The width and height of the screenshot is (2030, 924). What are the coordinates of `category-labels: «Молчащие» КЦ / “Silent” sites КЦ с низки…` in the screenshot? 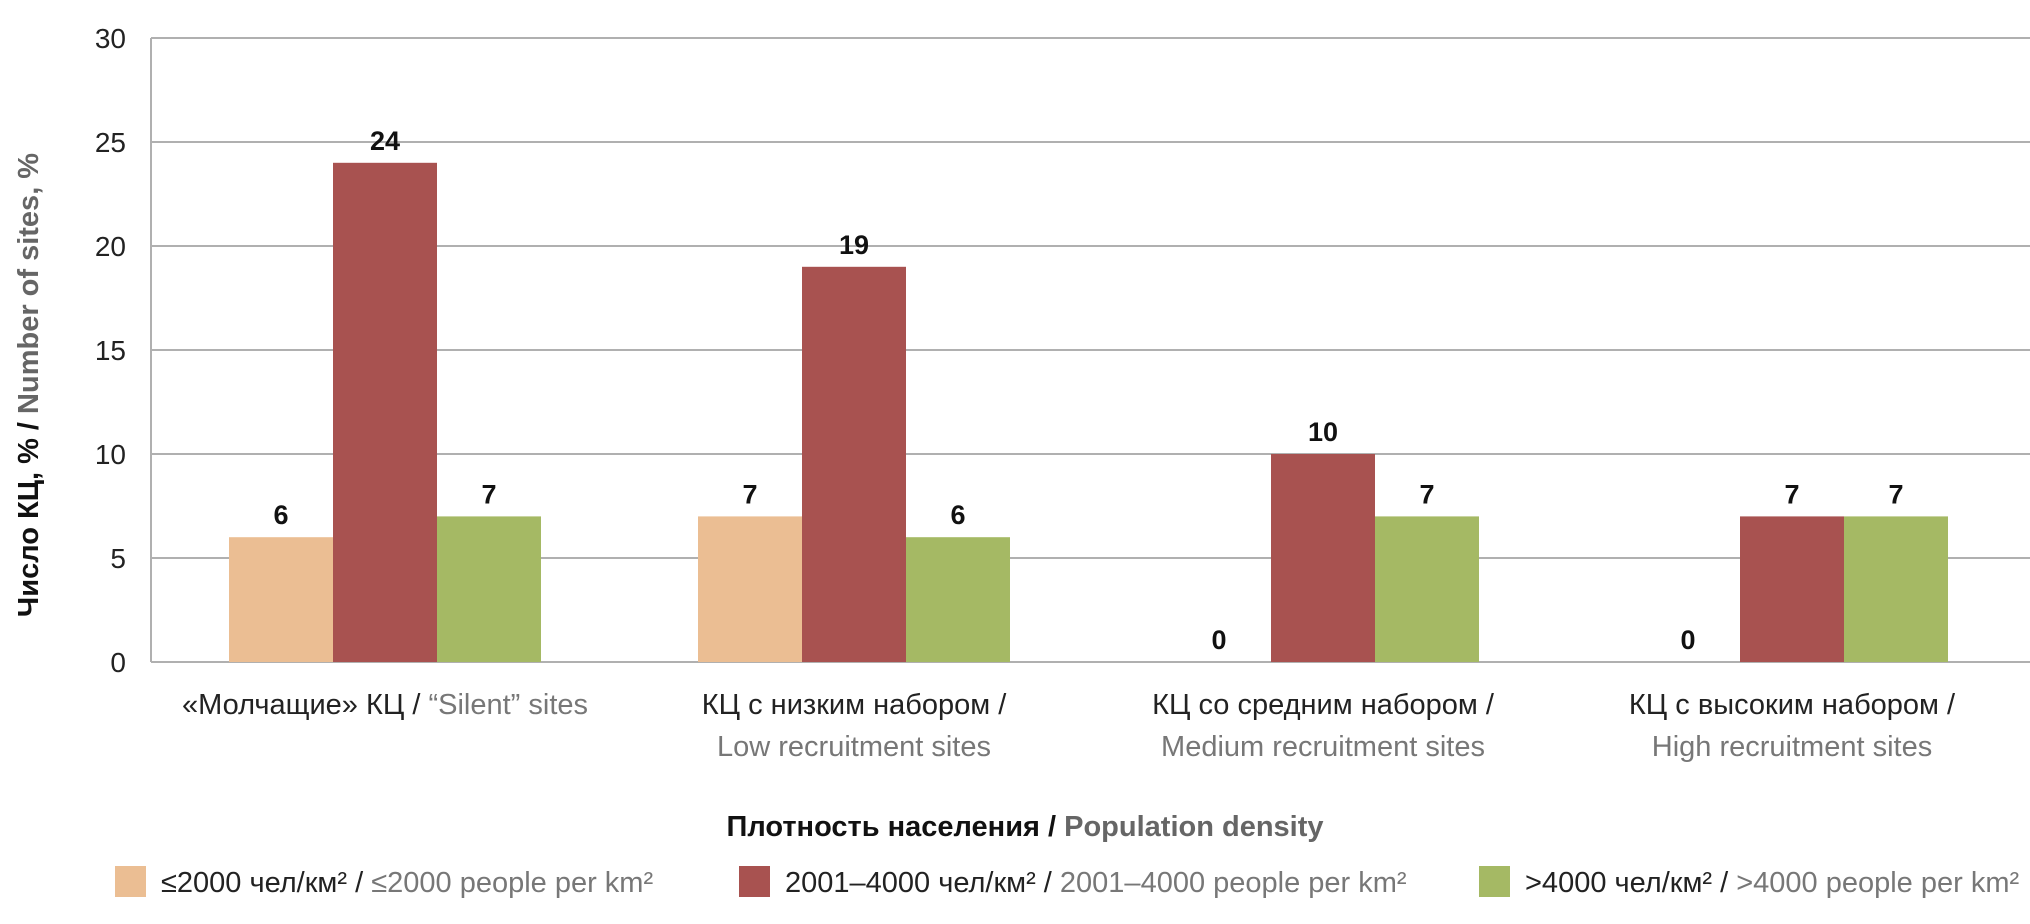 It's located at (1069, 726).